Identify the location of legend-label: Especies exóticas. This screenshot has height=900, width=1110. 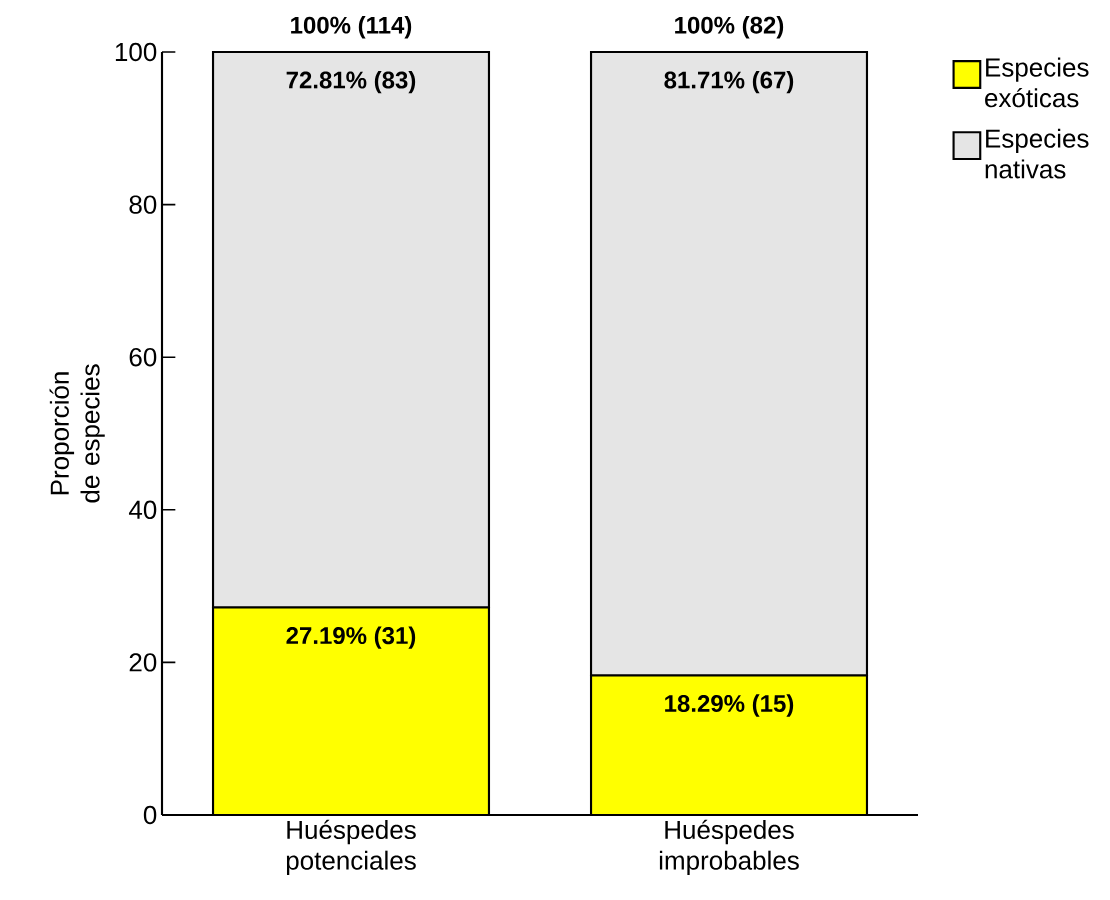
(1037, 82).